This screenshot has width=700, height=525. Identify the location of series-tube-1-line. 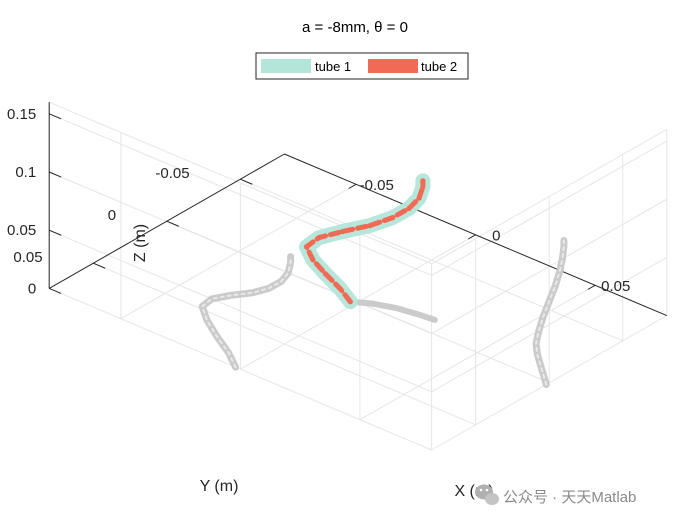
(365, 241).